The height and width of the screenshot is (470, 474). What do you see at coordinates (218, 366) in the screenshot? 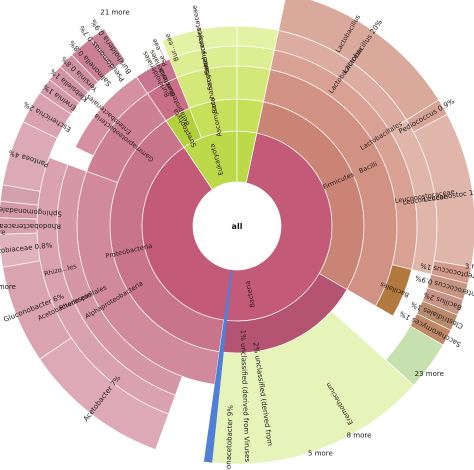
I see `viruses-segment` at bounding box center [218, 366].